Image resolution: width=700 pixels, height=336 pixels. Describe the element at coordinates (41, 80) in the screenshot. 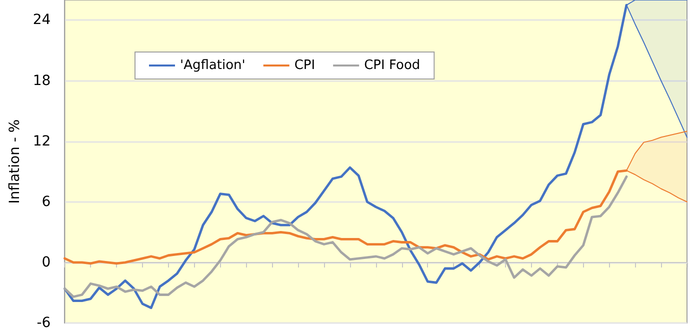

I see `y-tick-label: 18` at that location.